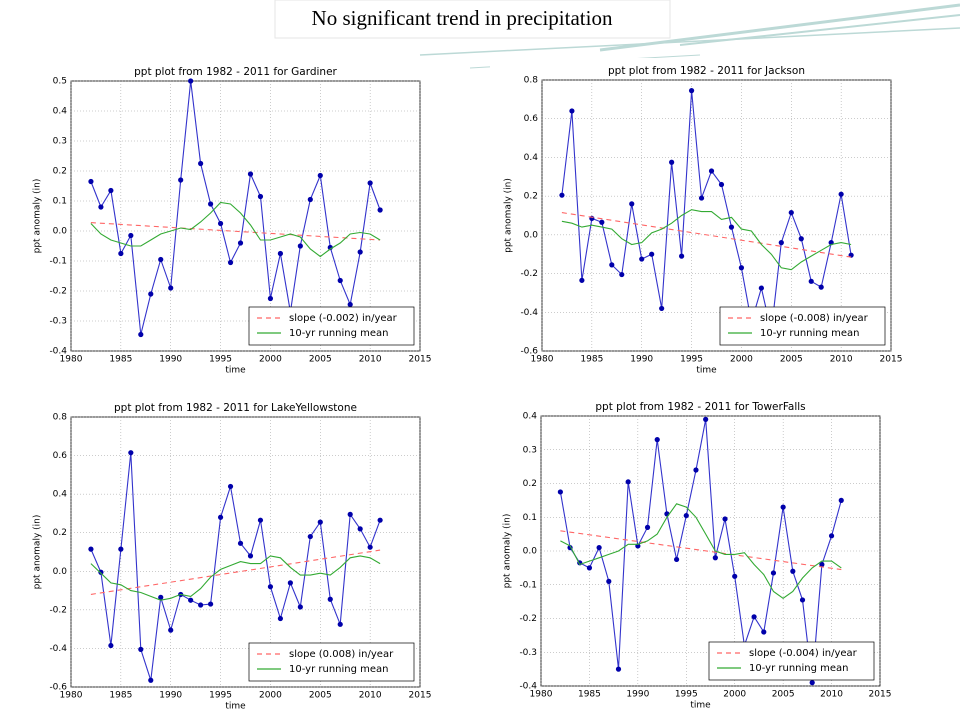 The image size is (960, 724). Describe the element at coordinates (700, 407) in the screenshot. I see `chart-title: ppt plot from 1982 - 2011 for TowerFalls` at that location.